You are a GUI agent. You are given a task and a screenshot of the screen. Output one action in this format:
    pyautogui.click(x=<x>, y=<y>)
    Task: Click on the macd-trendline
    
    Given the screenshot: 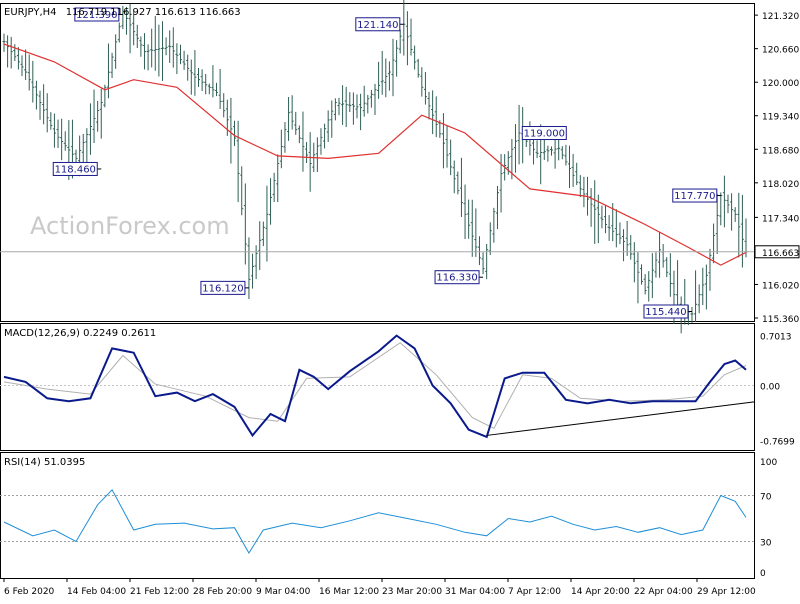 What is the action you would take?
    pyautogui.click(x=620, y=418)
    